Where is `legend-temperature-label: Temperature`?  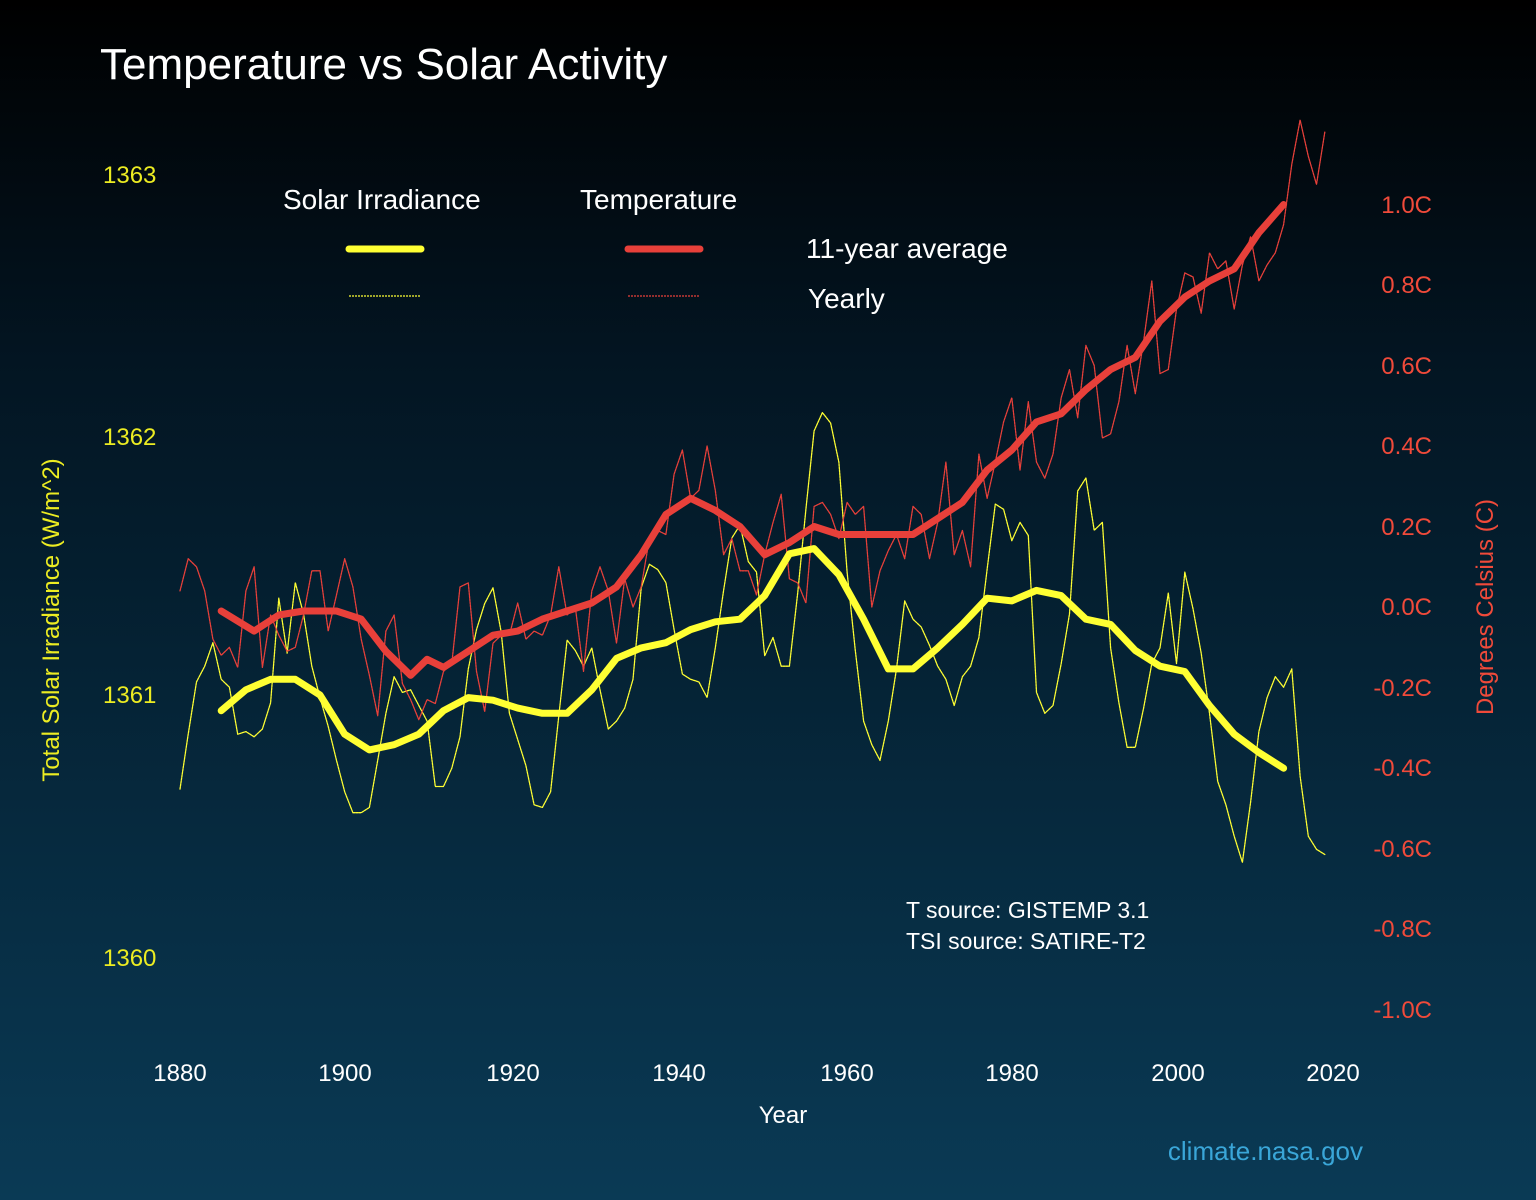 legend-temperature-label: Temperature is located at coordinates (659, 199).